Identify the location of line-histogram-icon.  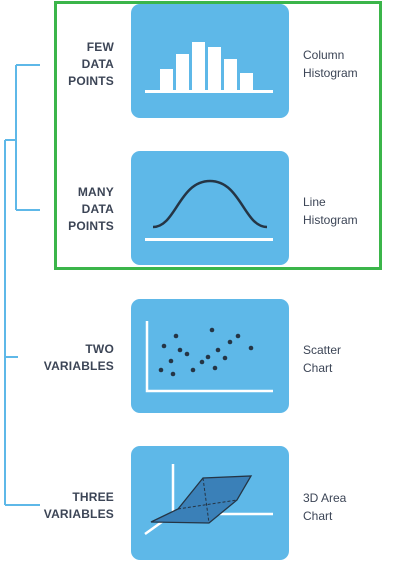
(209, 210).